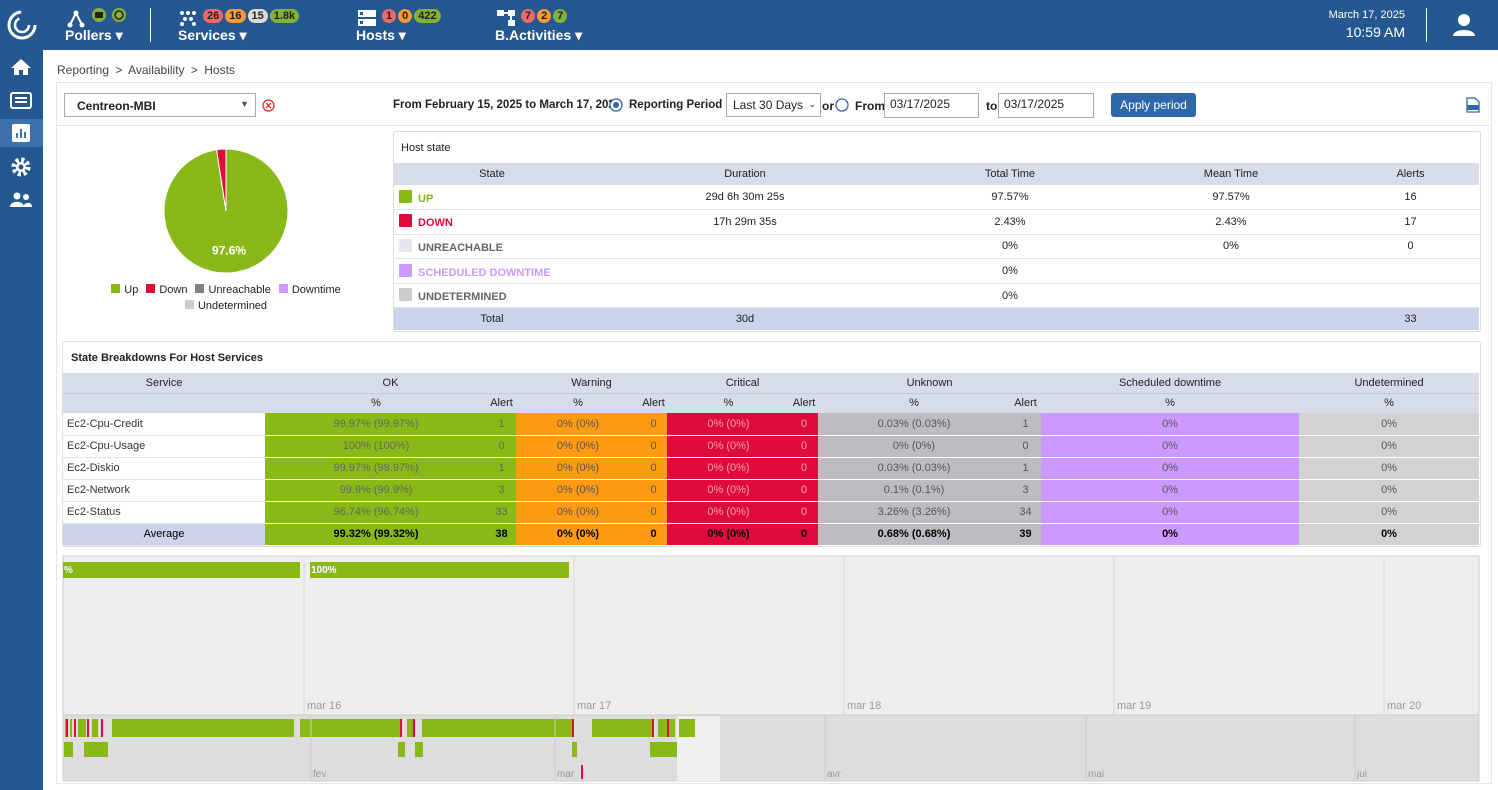 The width and height of the screenshot is (1498, 790). What do you see at coordinates (842, 105) in the screenshot?
I see `radio-custom` at bounding box center [842, 105].